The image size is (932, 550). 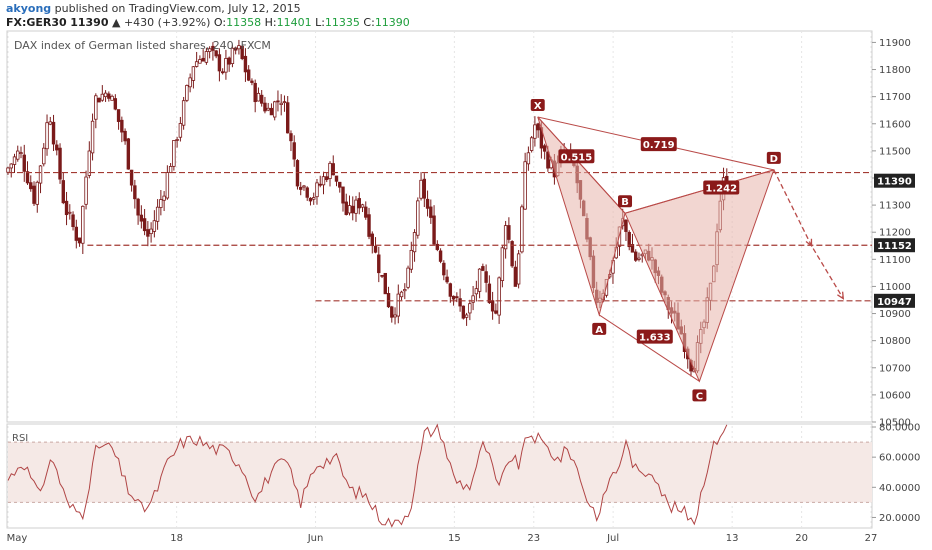 I want to click on price-tick-label: 11900, so click(x=895, y=43).